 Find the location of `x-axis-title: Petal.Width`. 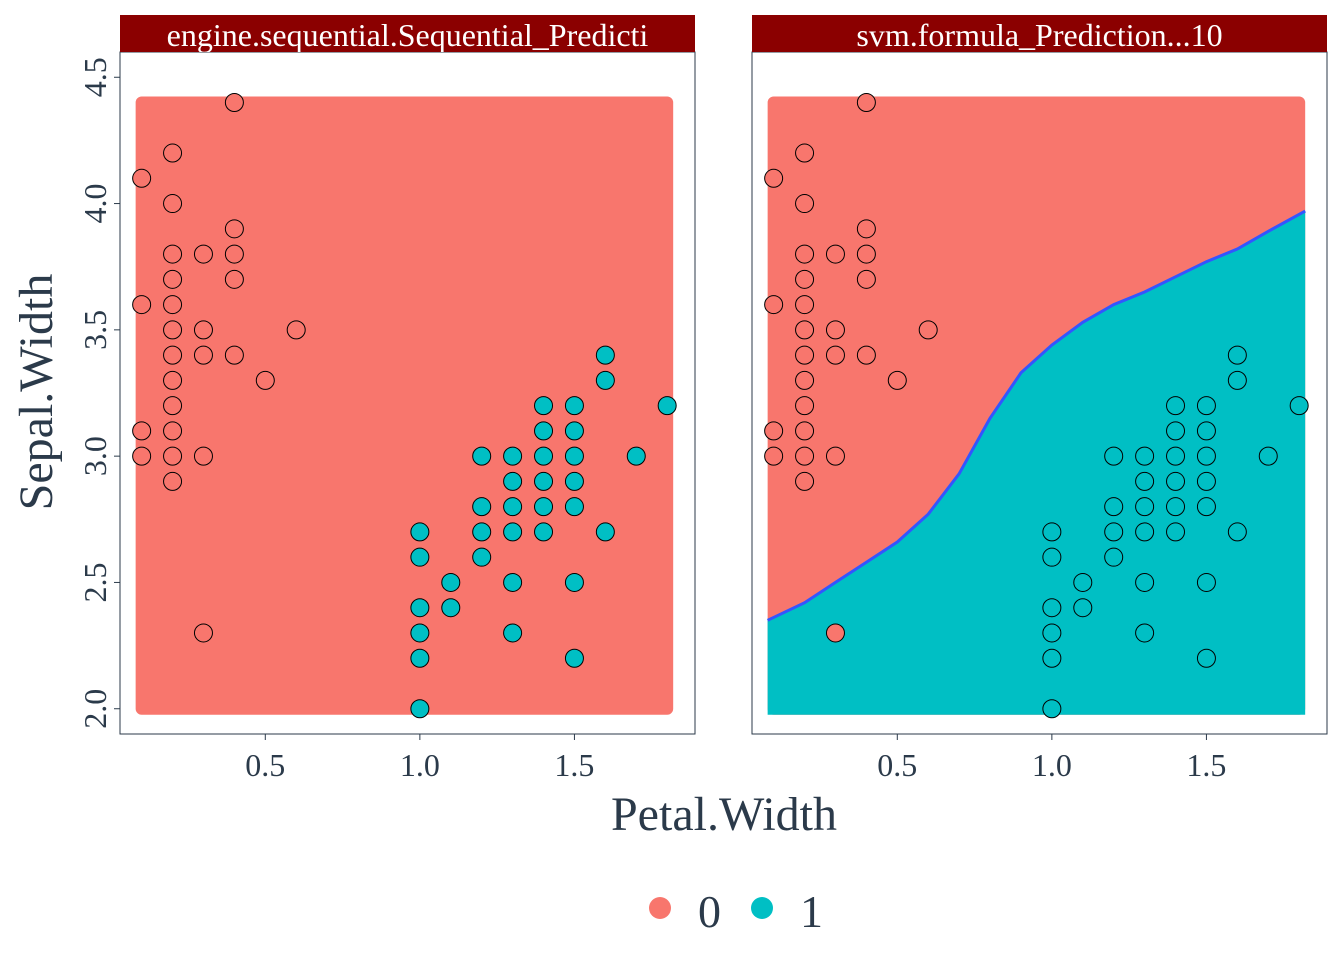

x-axis-title: Petal.Width is located at coordinates (724, 814).